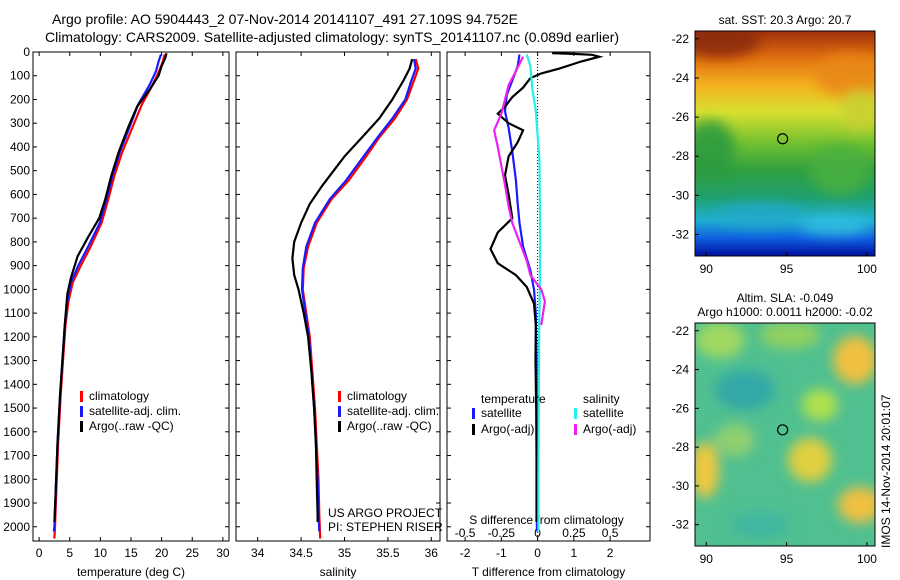  I want to click on sst_map-frame, so click(785, 143).